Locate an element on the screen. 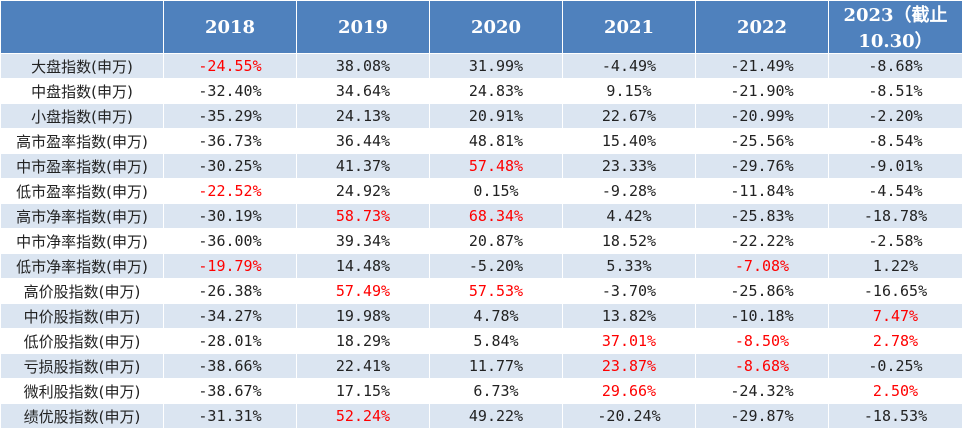  table-cell: 23.87% is located at coordinates (629, 366).